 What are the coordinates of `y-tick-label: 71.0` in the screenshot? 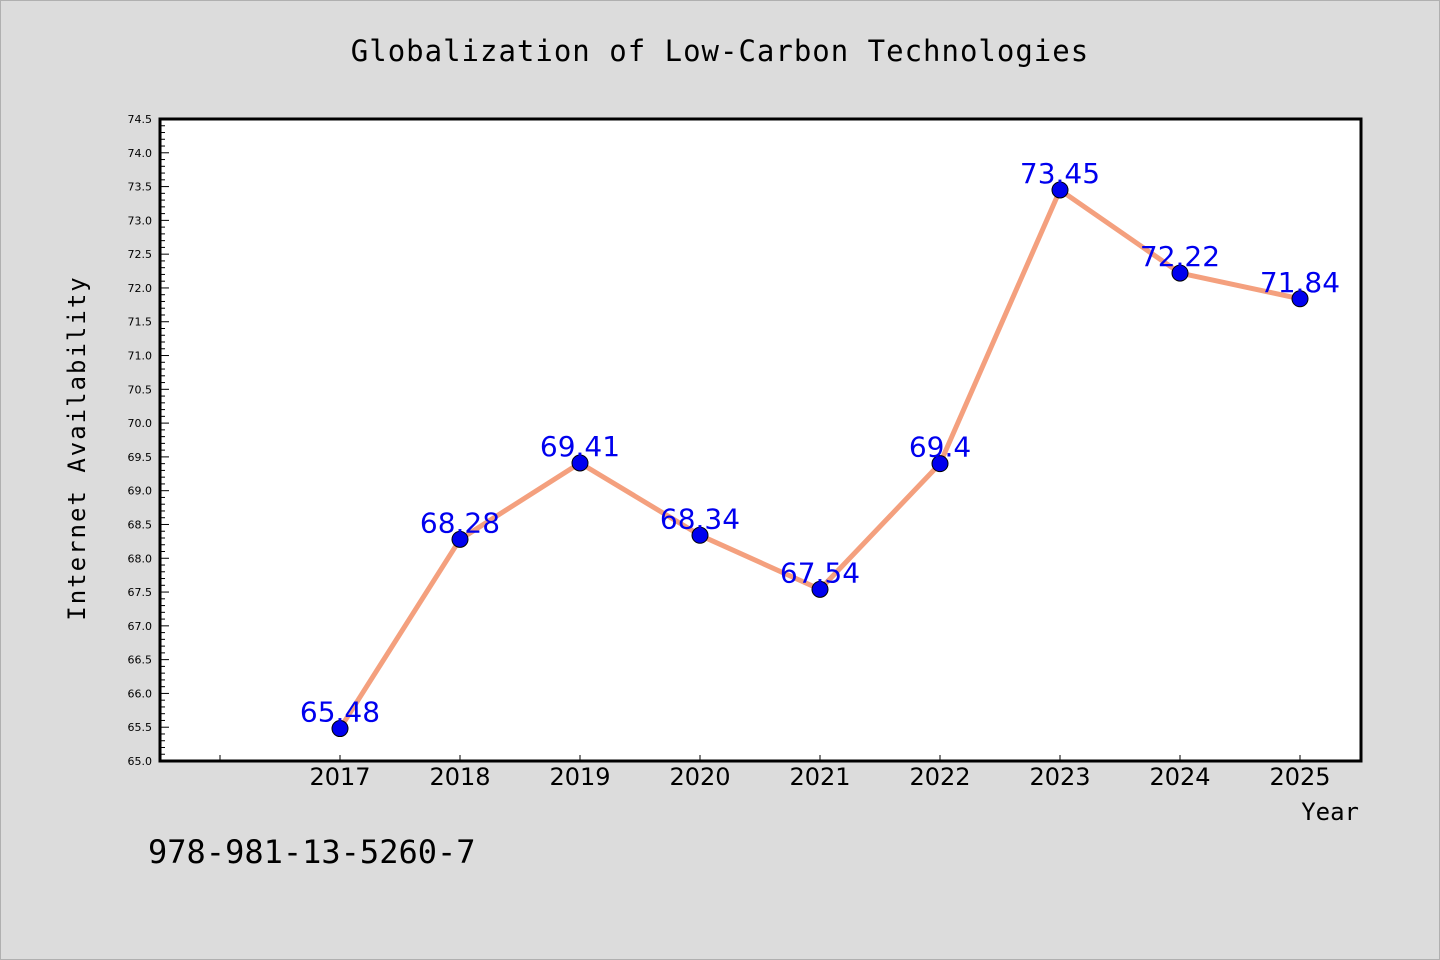 It's located at (140, 356).